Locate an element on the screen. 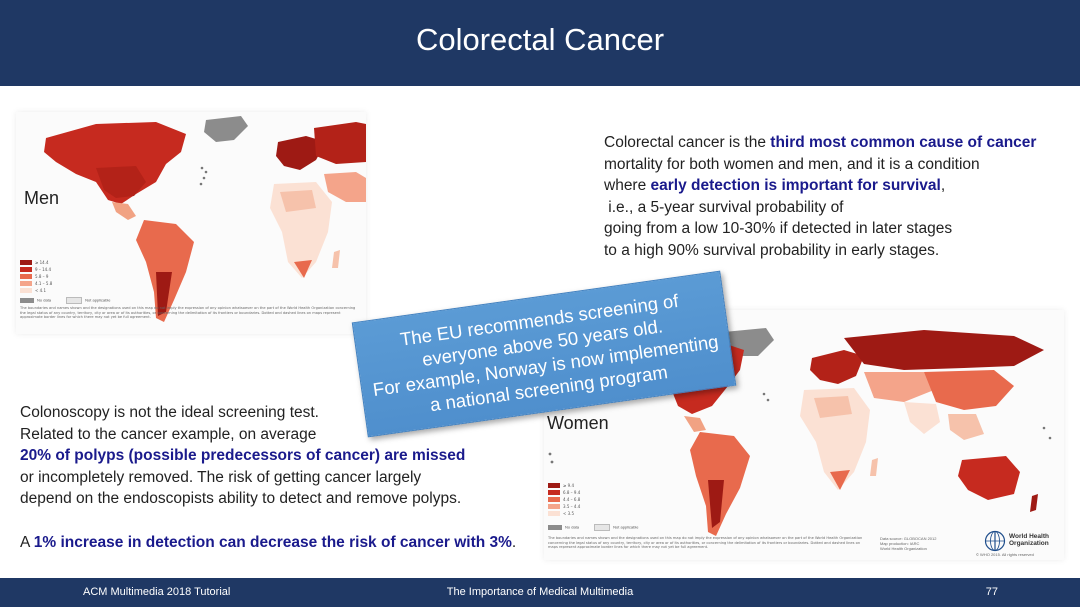 The image size is (1080, 607). footer-event: ACM Multimedia 2018 Tutorial is located at coordinates (157, 592).